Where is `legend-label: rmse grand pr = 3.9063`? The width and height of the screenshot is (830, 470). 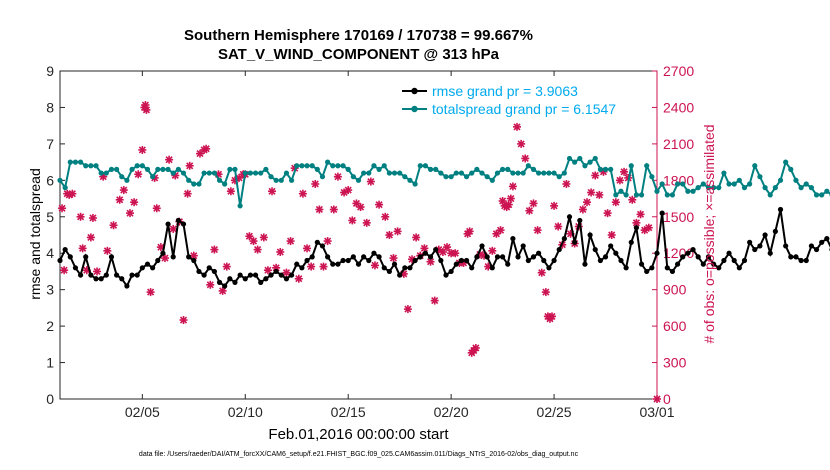 legend-label: rmse grand pr = 3.9063 is located at coordinates (505, 91).